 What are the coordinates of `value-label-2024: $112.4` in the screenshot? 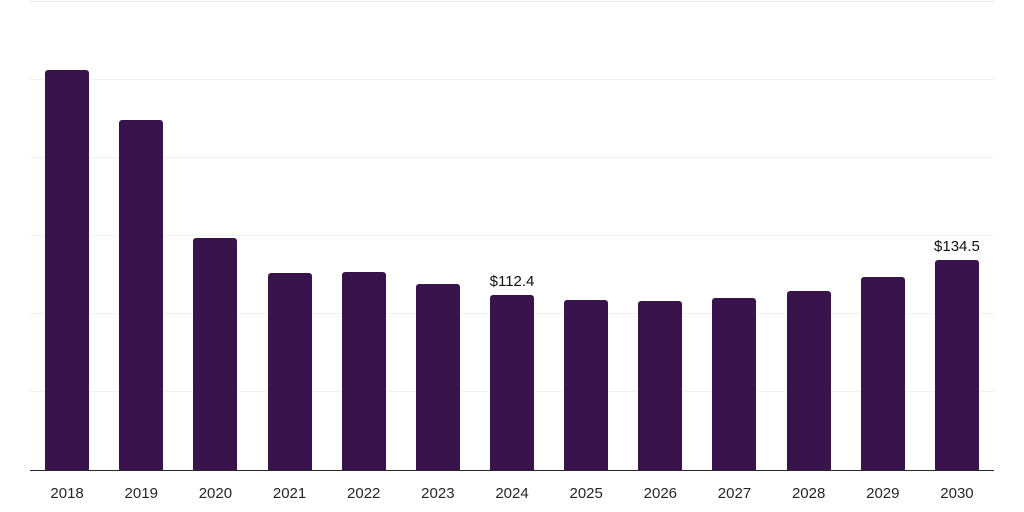 It's located at (512, 281).